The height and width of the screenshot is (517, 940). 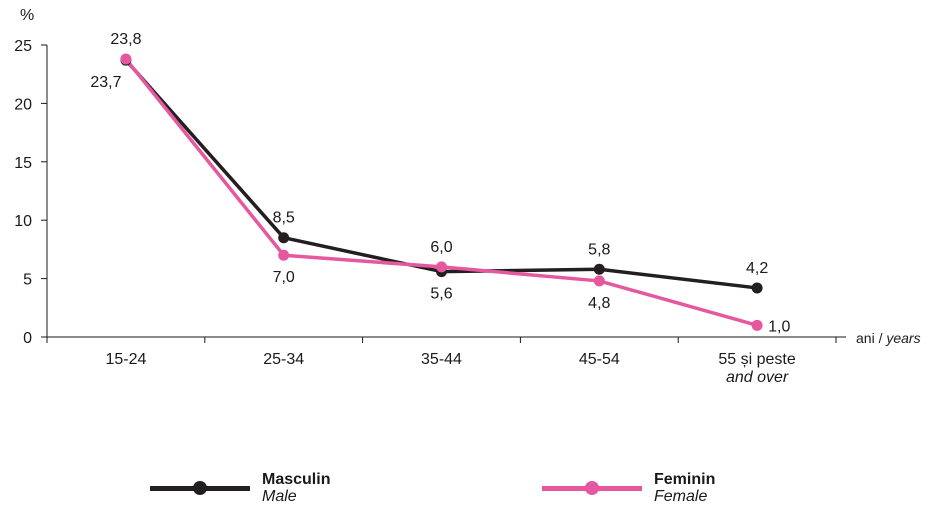 What do you see at coordinates (296, 479) in the screenshot?
I see `legend-label-masculin: Masculin` at bounding box center [296, 479].